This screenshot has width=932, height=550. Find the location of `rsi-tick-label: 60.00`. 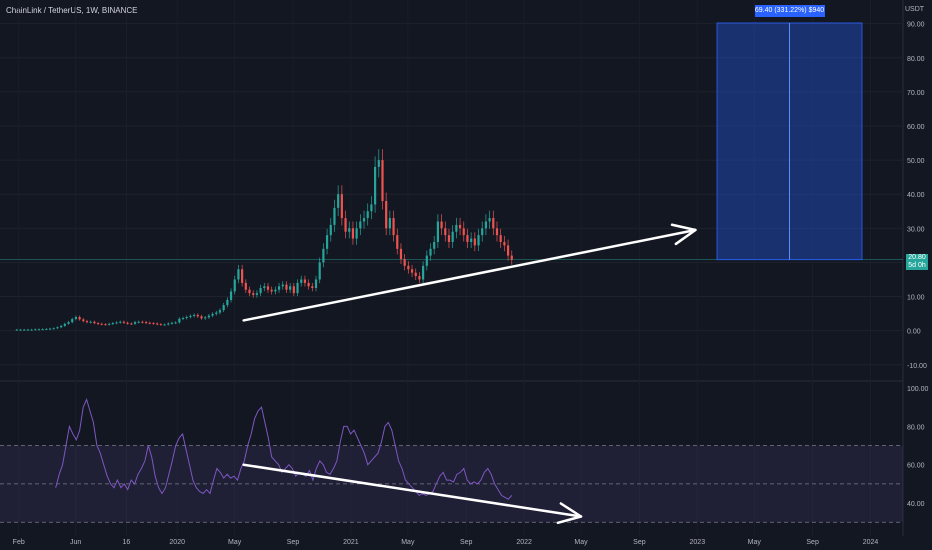

rsi-tick-label: 60.00 is located at coordinates (916, 466).